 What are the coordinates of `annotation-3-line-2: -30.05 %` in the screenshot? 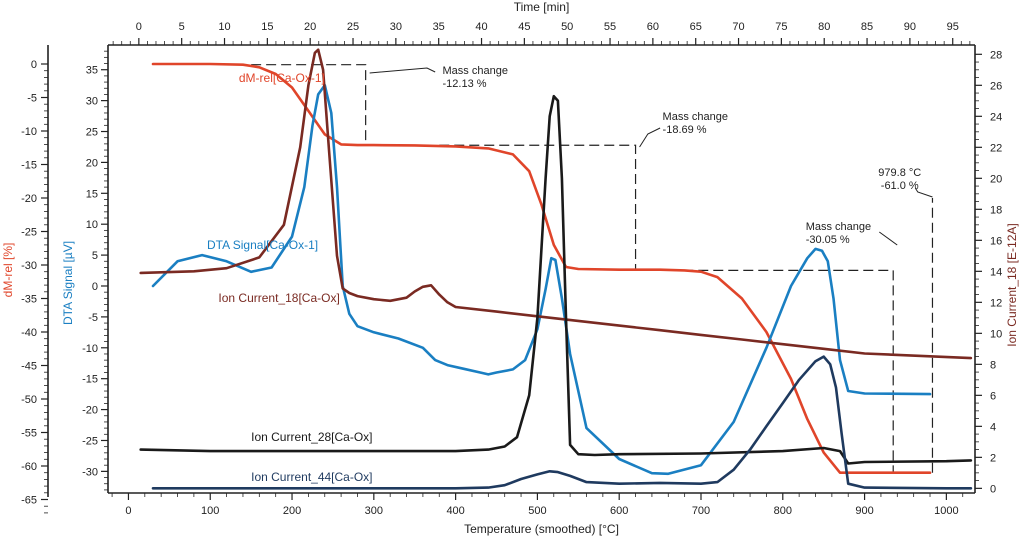 It's located at (828, 240).